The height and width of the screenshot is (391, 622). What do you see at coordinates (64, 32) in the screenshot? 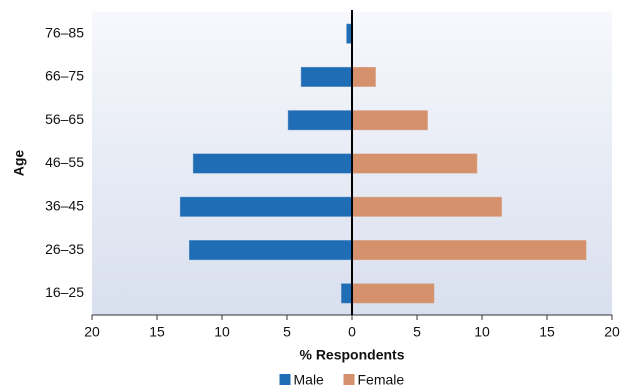
I see `y-tick-label: 76–85` at bounding box center [64, 32].